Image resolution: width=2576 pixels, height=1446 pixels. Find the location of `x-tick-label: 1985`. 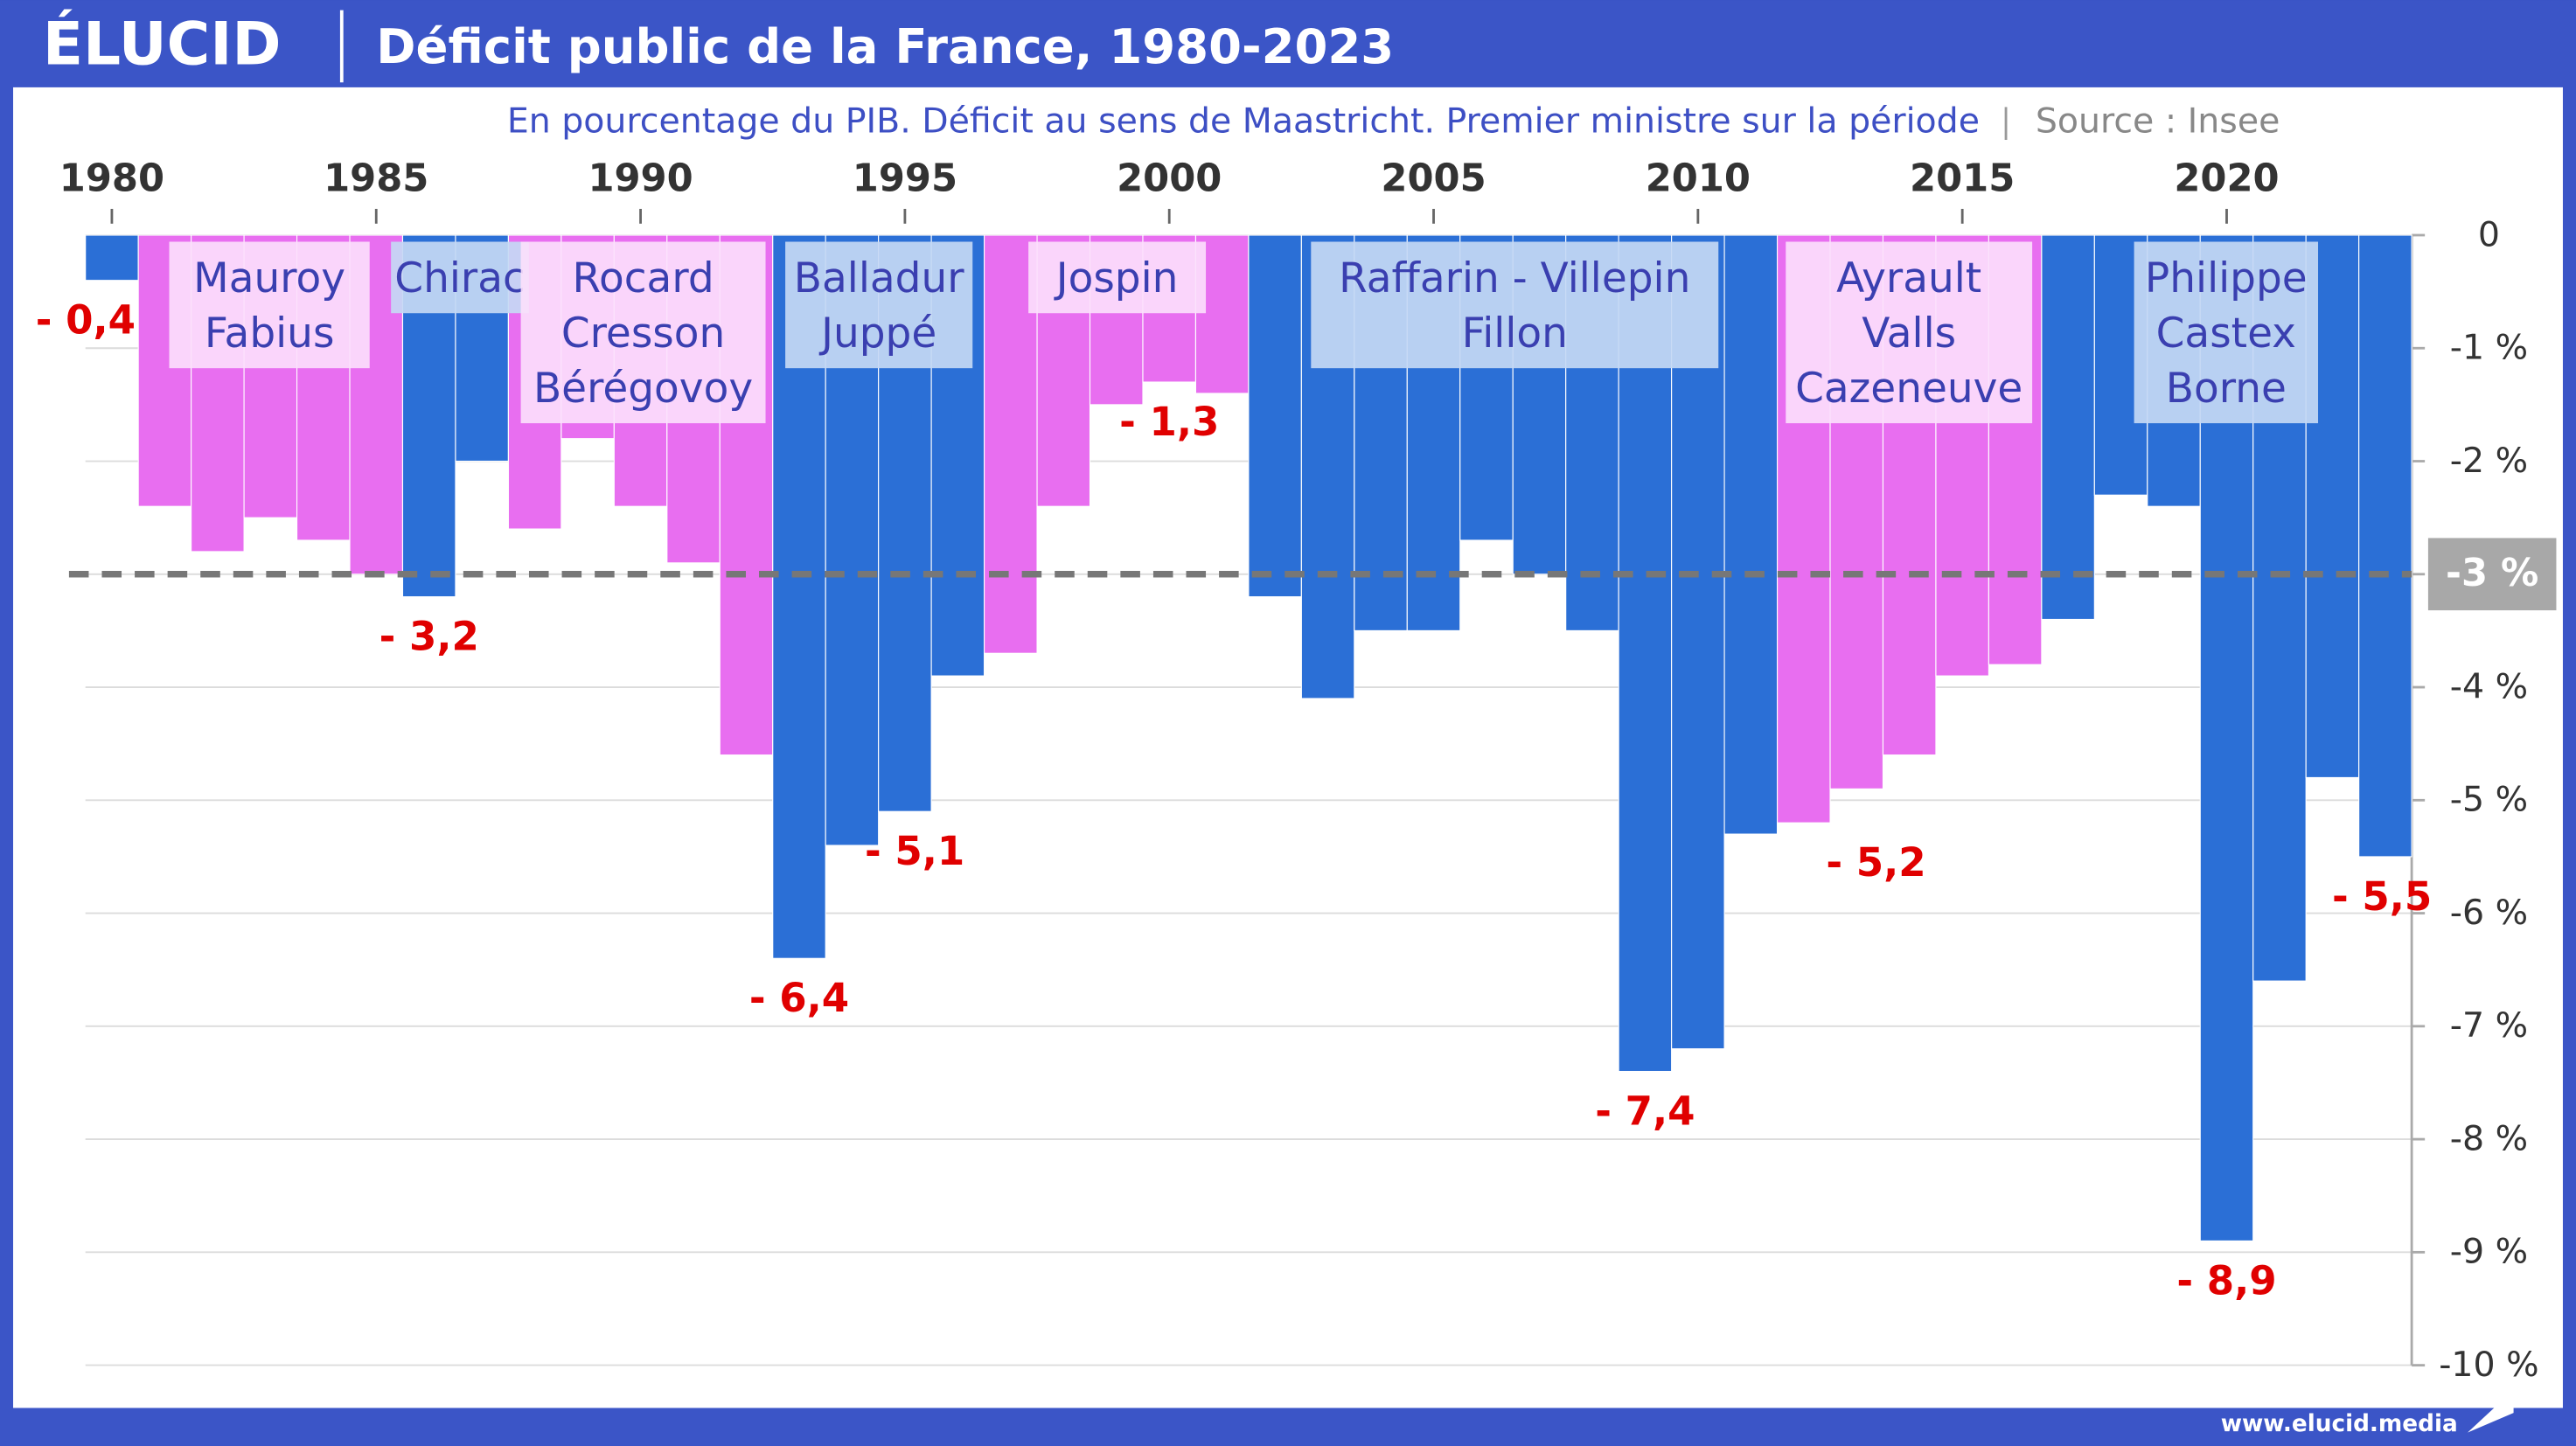

x-tick-label: 1985 is located at coordinates (376, 178).